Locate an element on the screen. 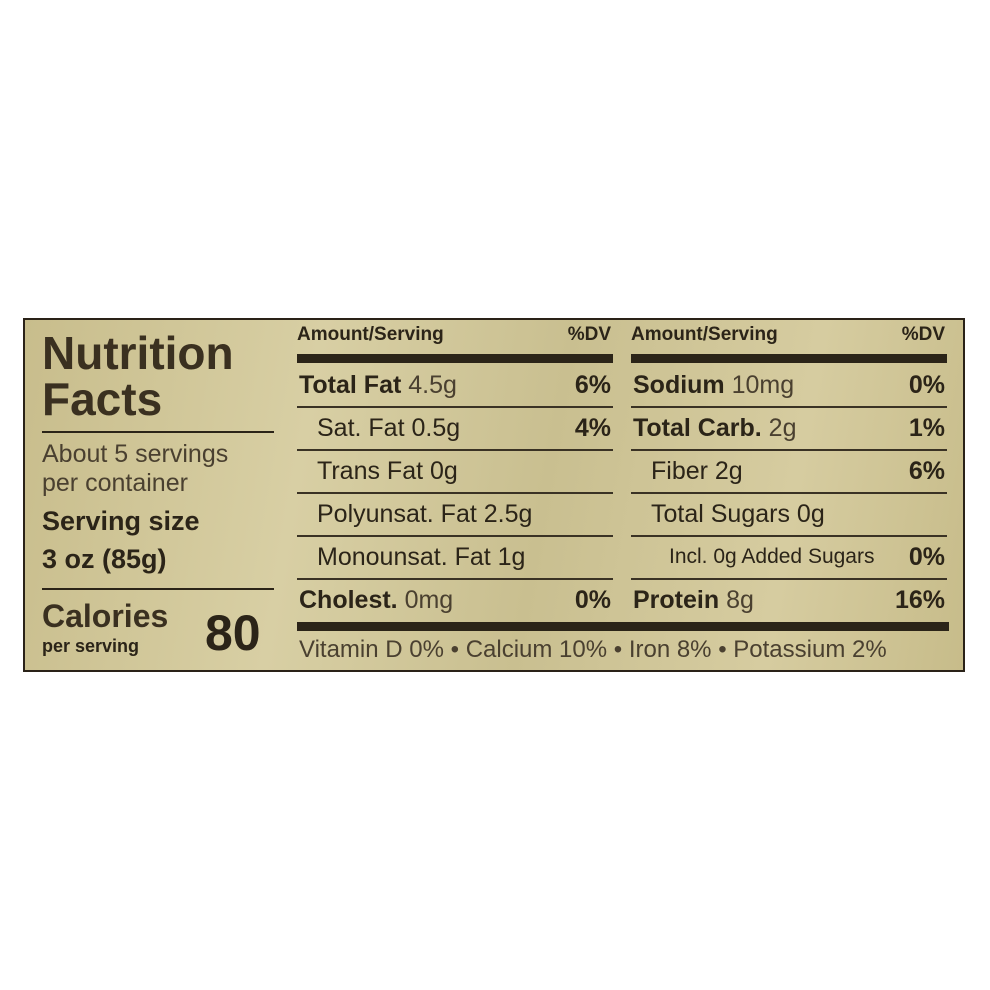  nutrient-row: Sat. Fat 0.5g 4% is located at coordinates (455, 428).